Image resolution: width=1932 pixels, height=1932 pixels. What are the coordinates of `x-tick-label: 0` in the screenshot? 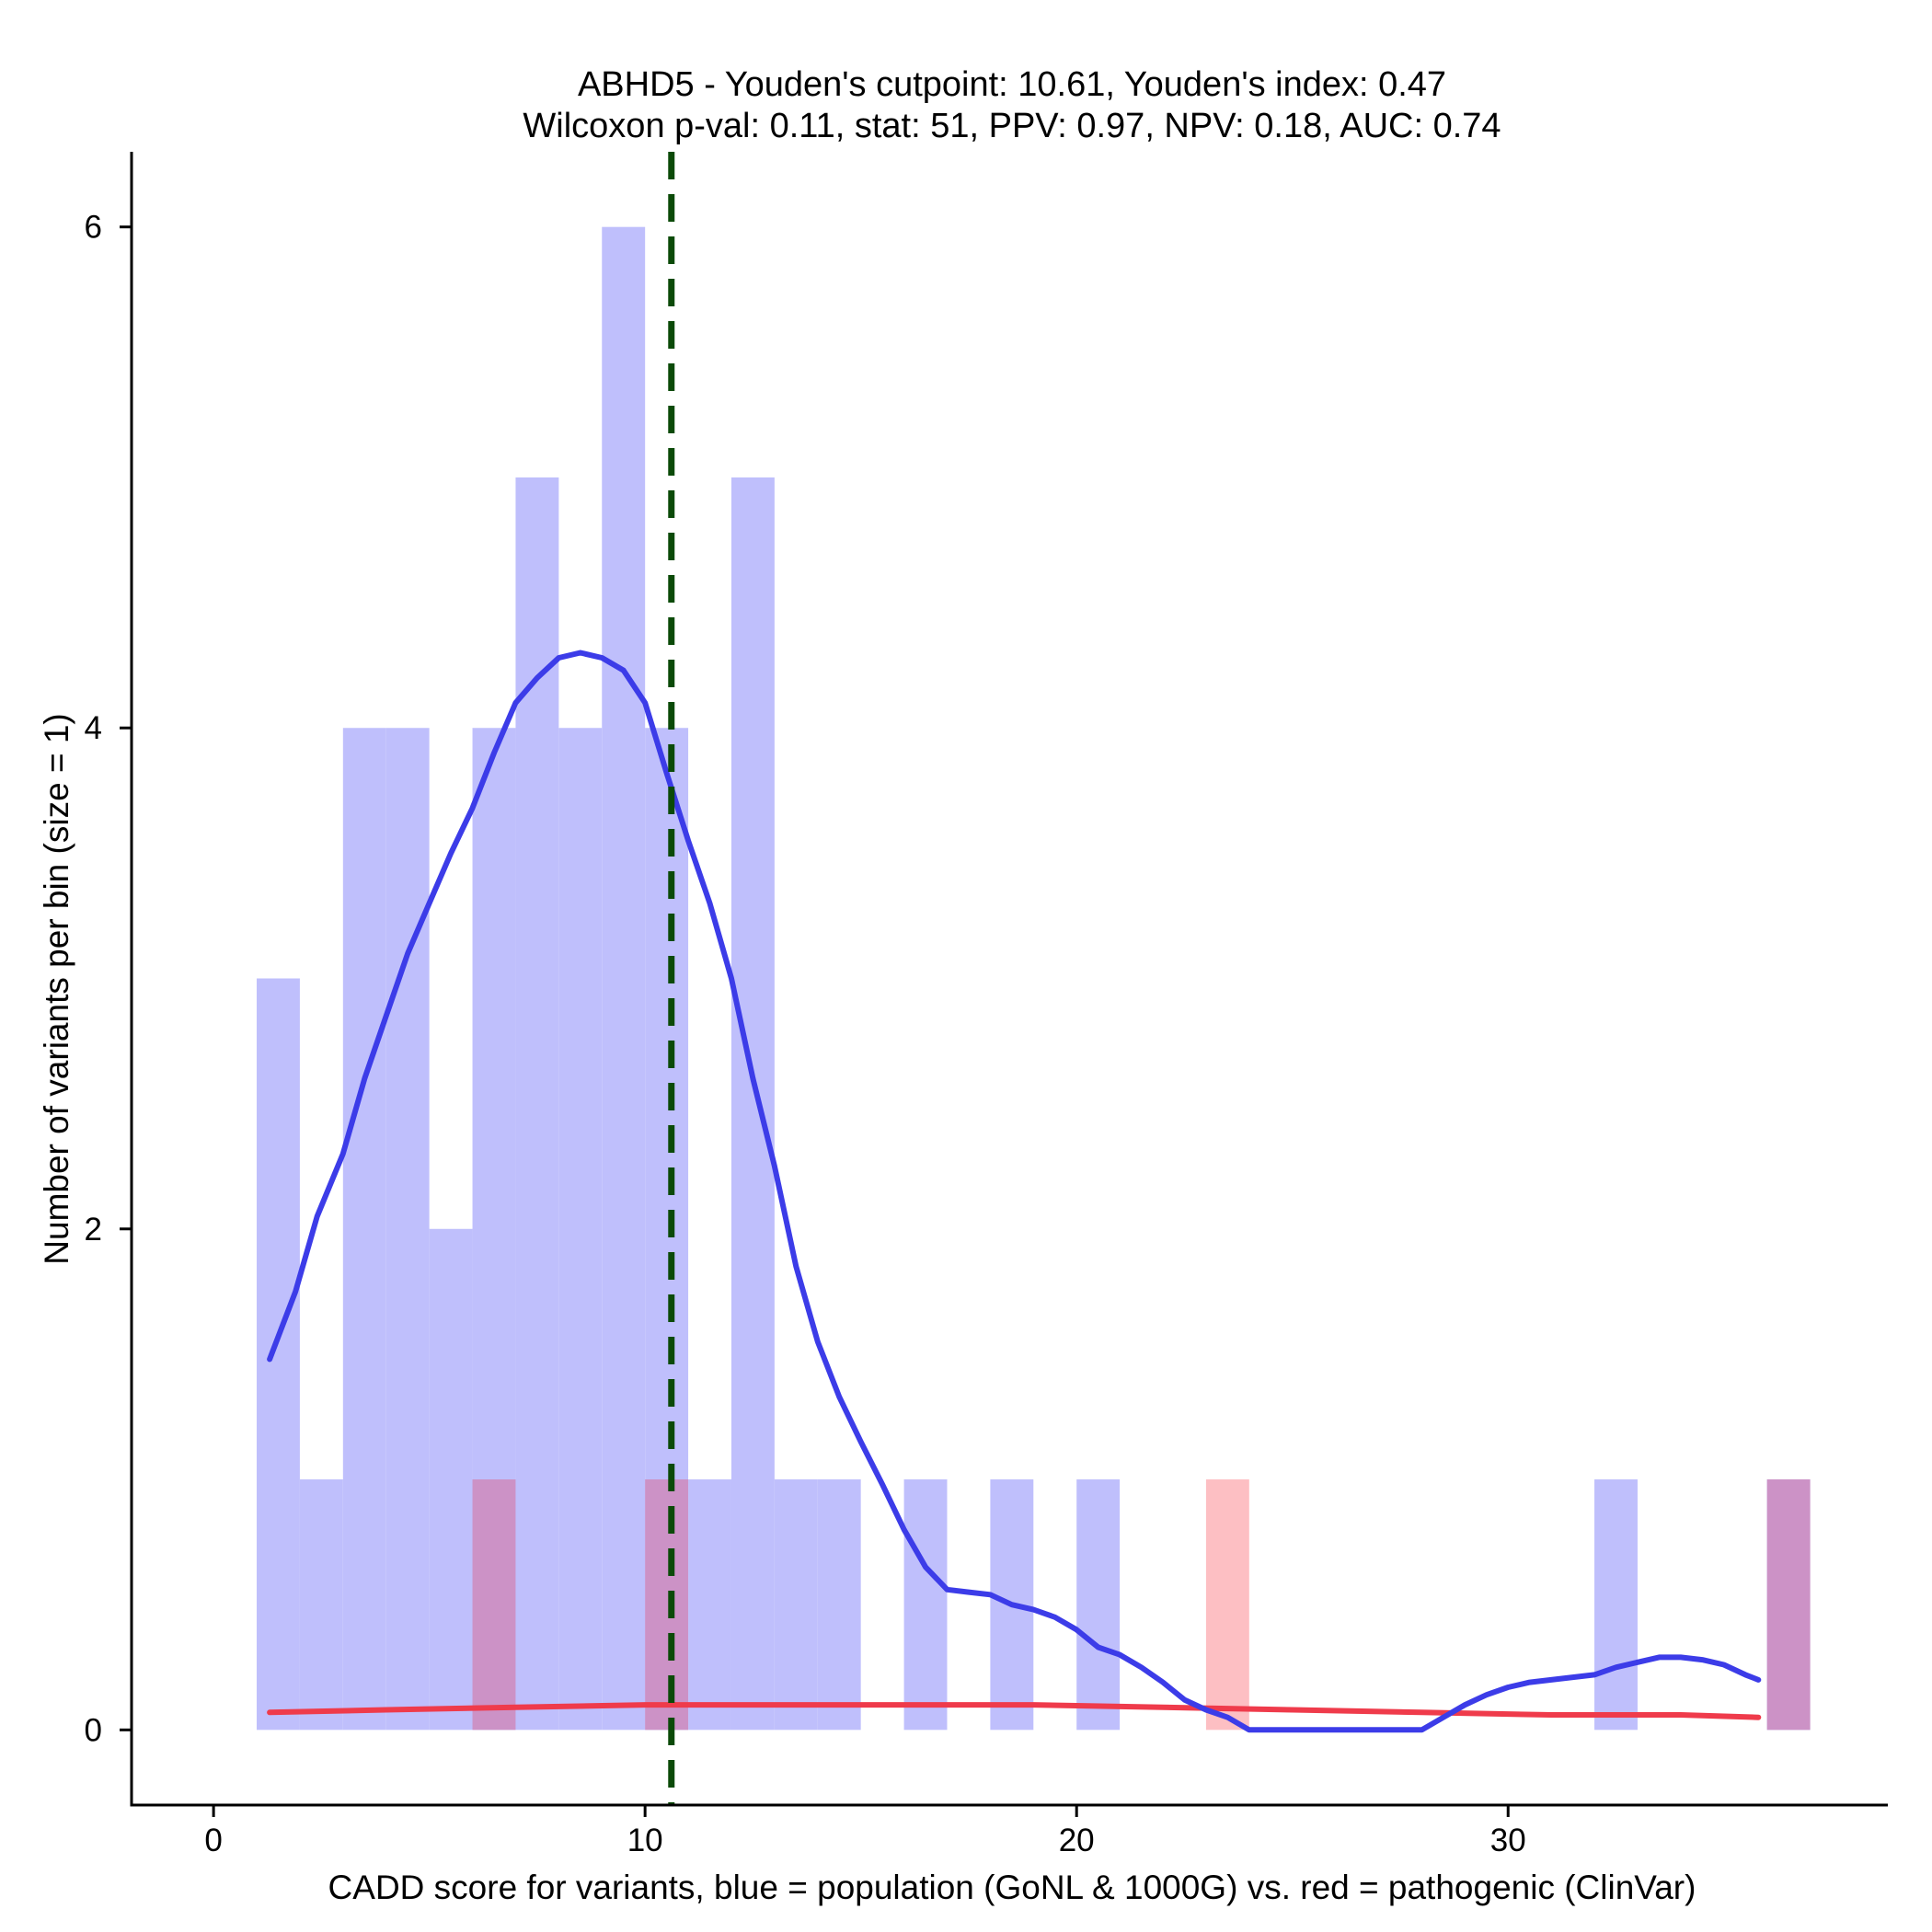 It's located at (213, 1840).